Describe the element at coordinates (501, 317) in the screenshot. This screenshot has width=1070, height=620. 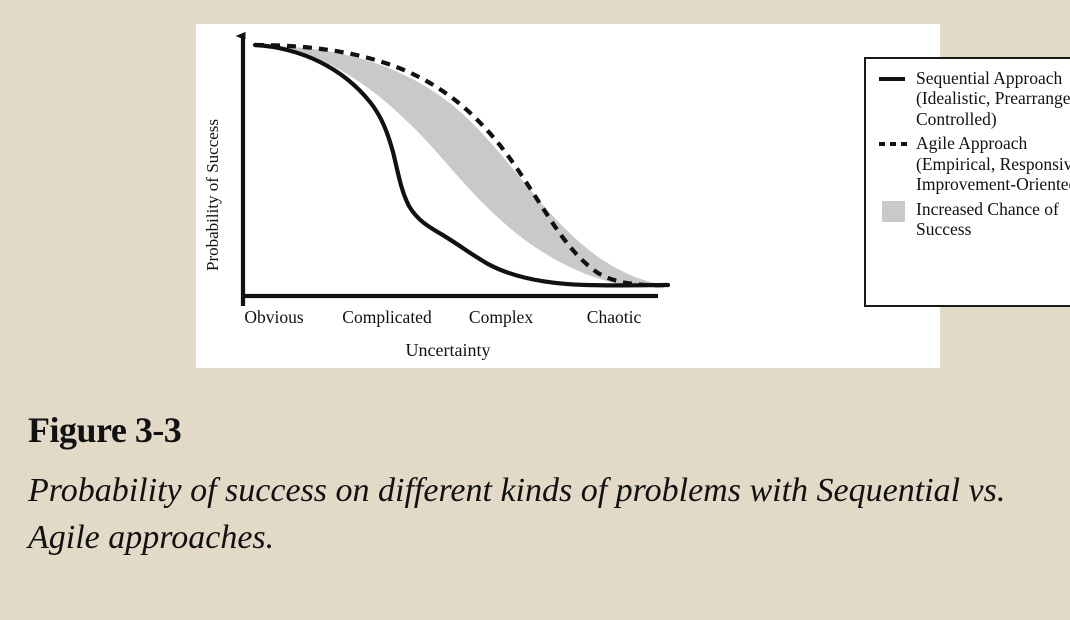
I see `x-tick-label-complex: Complex` at that location.